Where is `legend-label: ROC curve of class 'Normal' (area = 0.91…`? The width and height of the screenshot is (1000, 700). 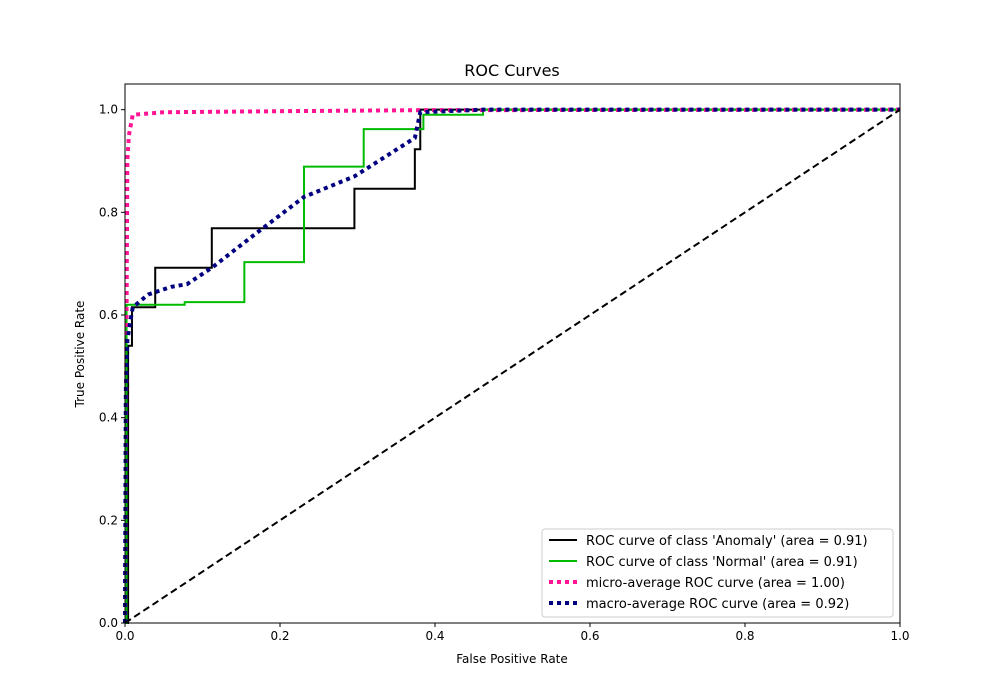
legend-label: ROC curve of class 'Normal' (area = 0.91… is located at coordinates (722, 562).